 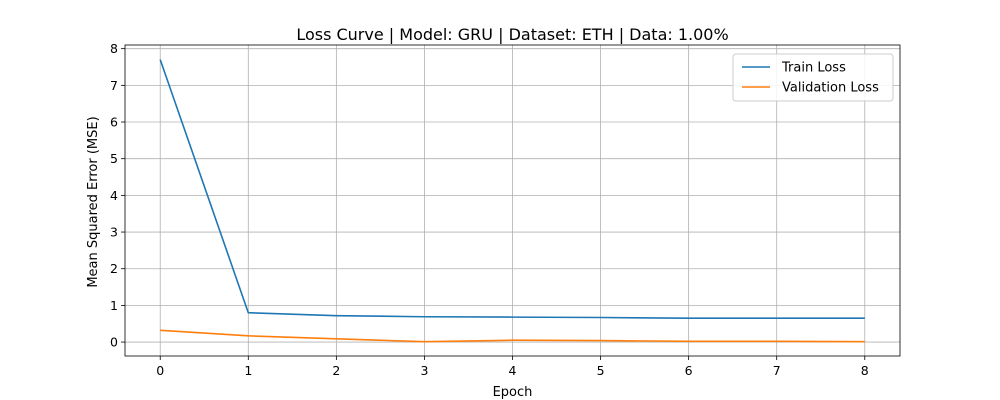 I want to click on x-tick-label: 7, so click(x=777, y=370).